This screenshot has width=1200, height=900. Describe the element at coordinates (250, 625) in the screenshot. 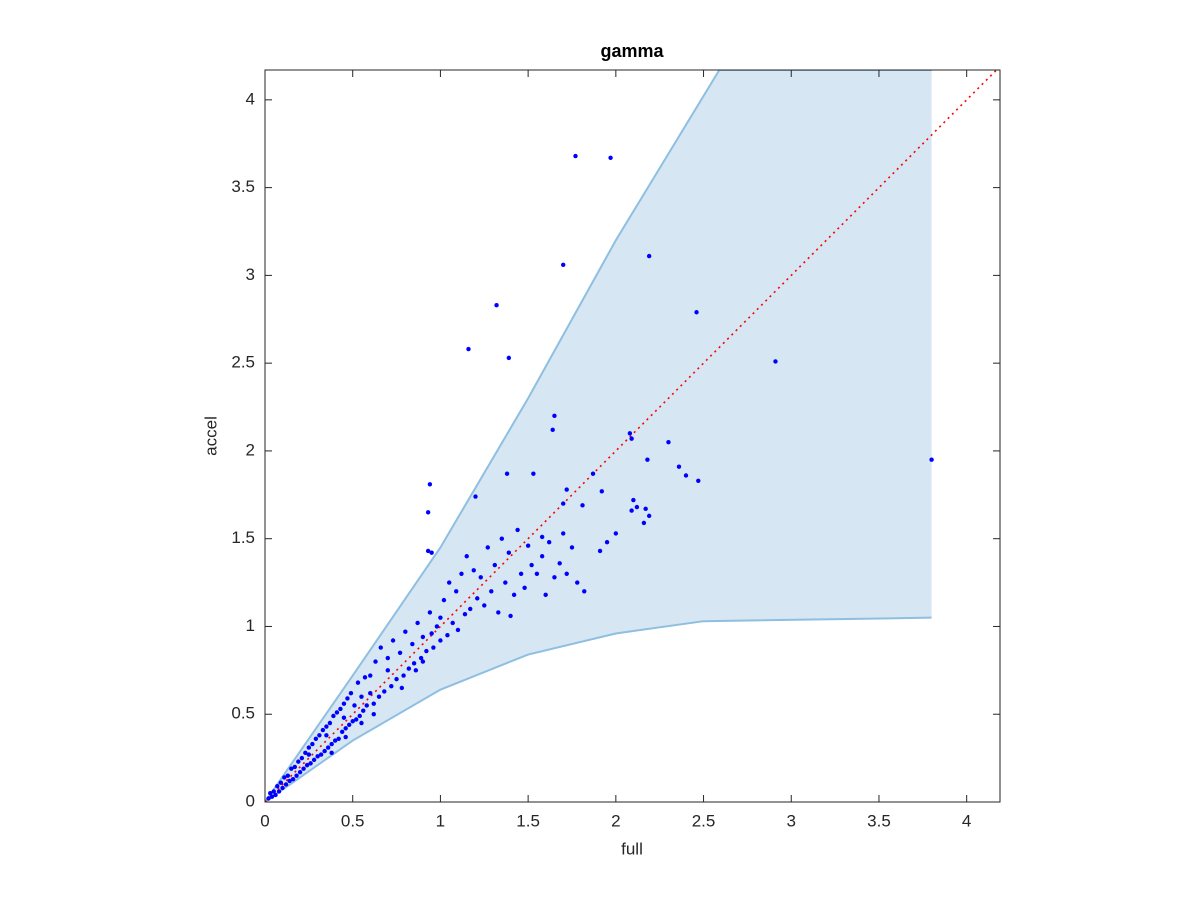

I see `y-tick-label: 1` at that location.